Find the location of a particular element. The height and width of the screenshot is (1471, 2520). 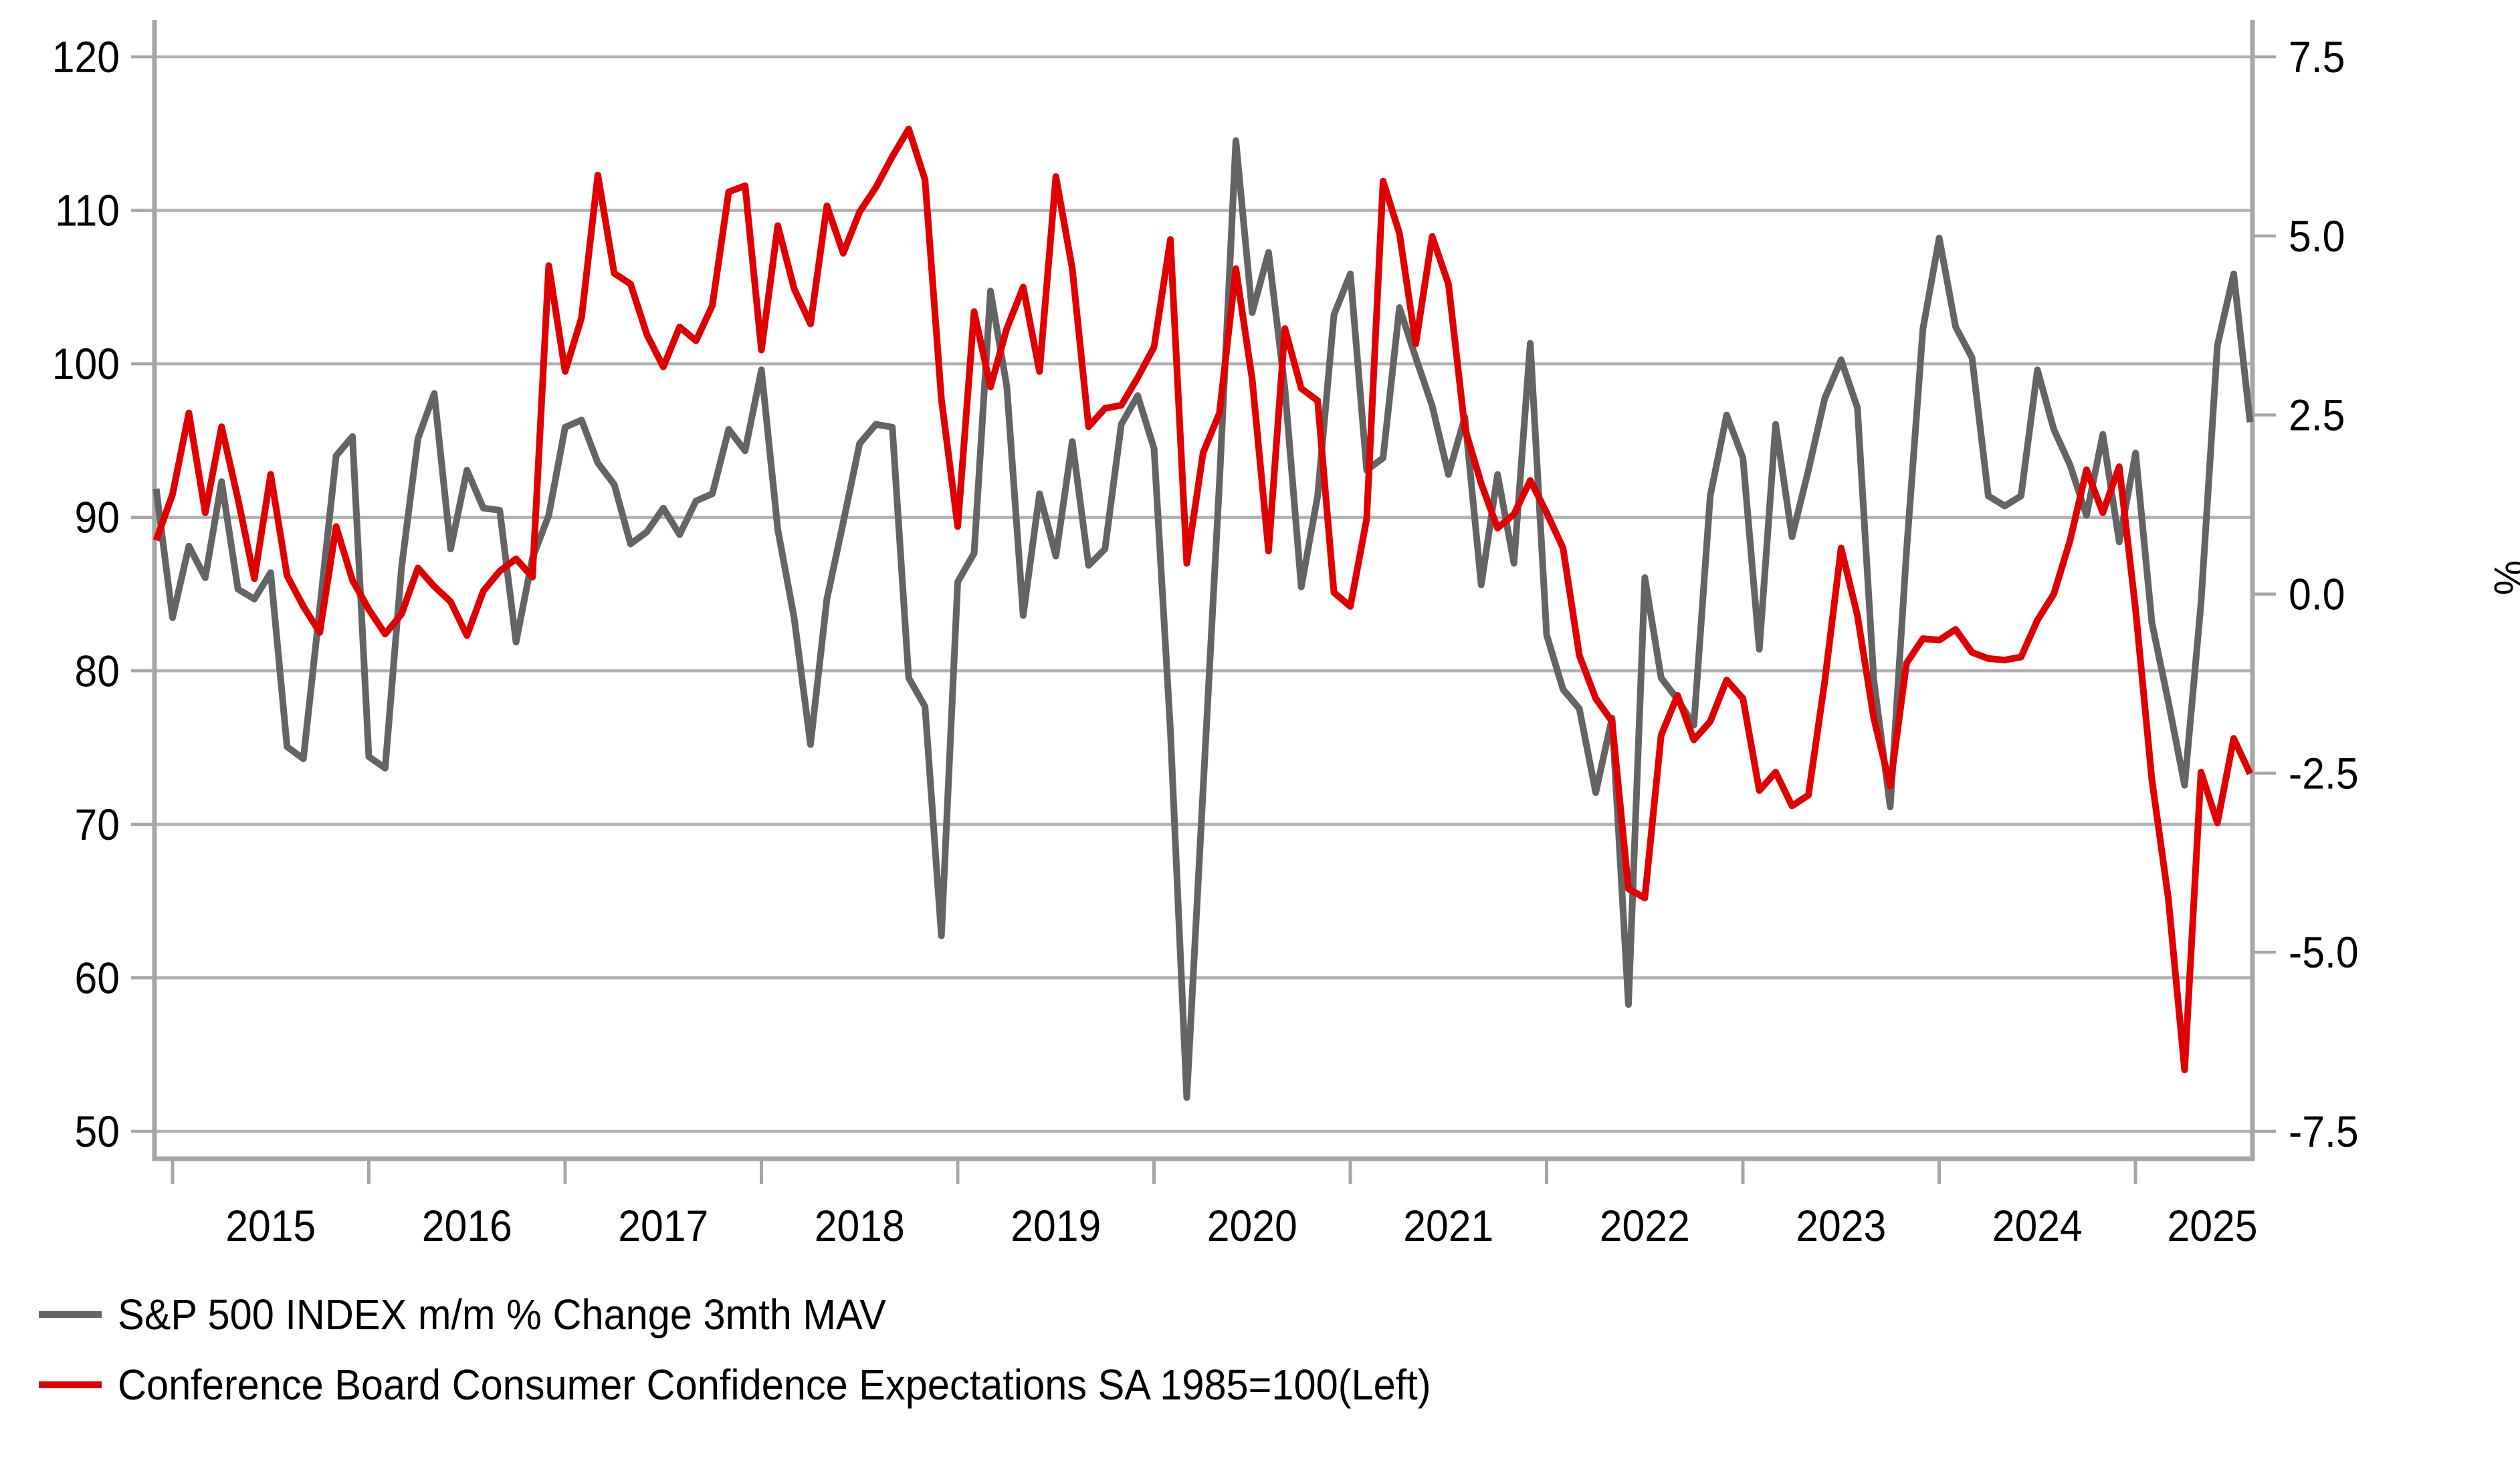

left-axis-label: 90 is located at coordinates (97, 517).